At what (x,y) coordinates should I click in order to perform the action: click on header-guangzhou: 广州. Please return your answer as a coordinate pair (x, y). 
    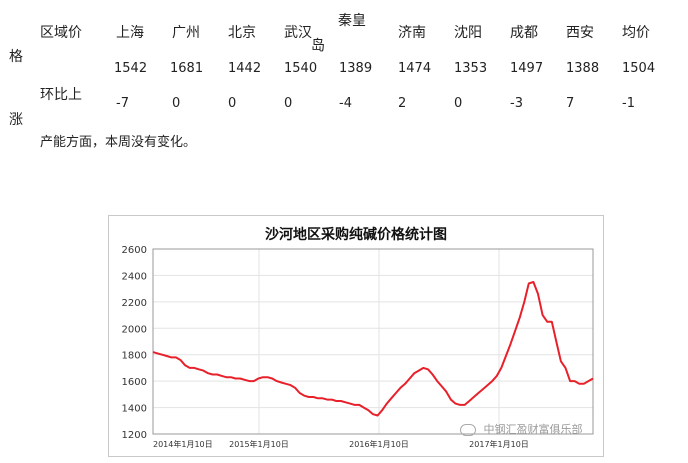
    Looking at the image, I should click on (186, 33).